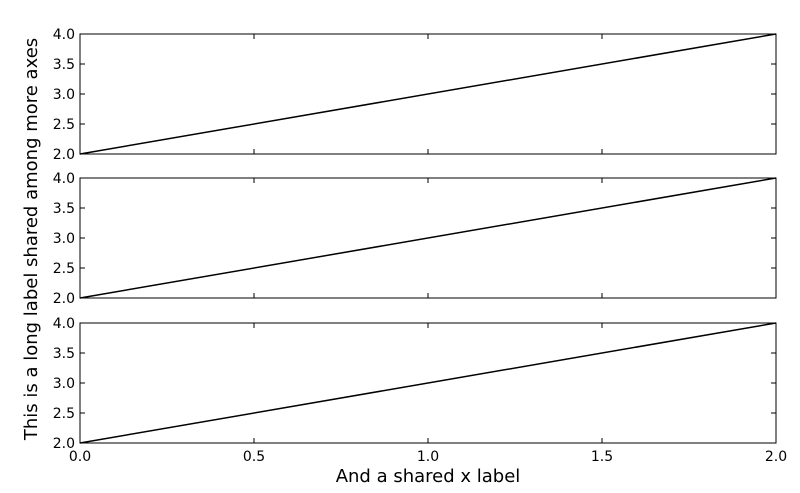 This screenshot has width=800, height=493. What do you see at coordinates (254, 457) in the screenshot?
I see `x-tick-label: 0.5` at bounding box center [254, 457].